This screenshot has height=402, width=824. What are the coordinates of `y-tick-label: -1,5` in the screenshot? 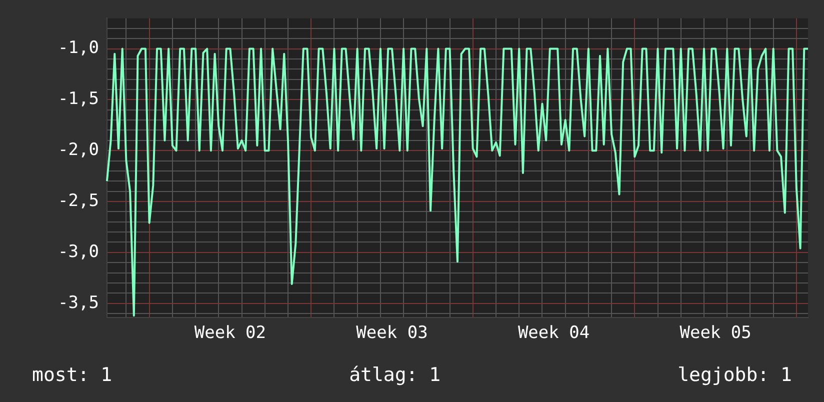 It's located at (78, 99).